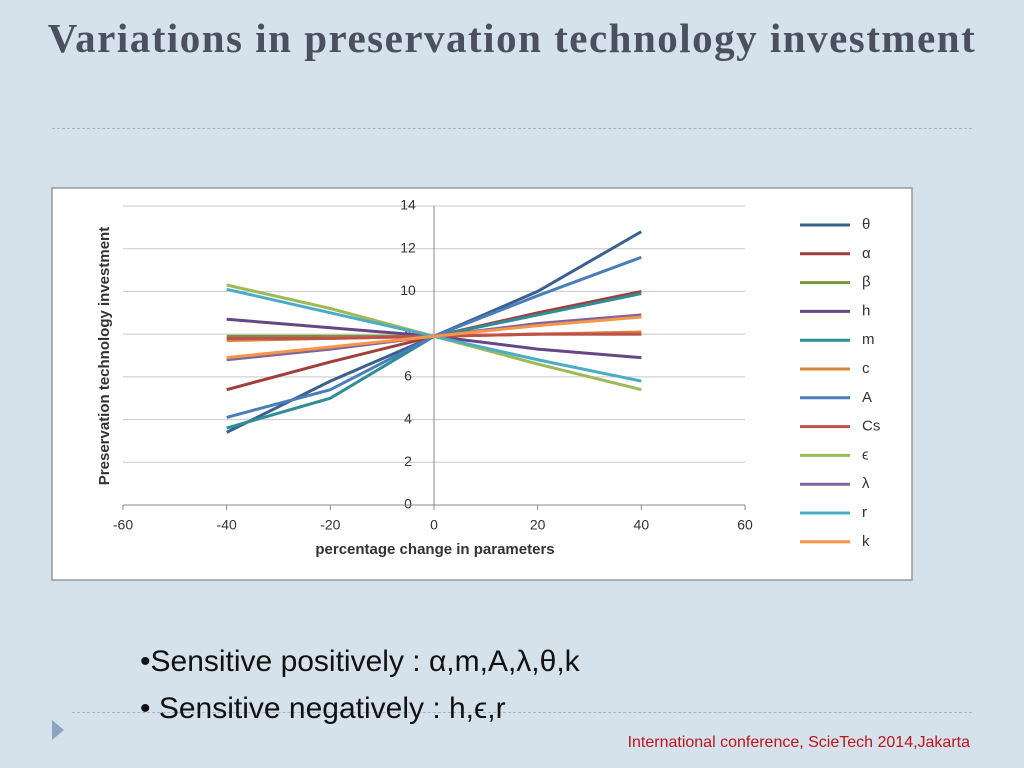 This screenshot has height=768, width=1024. What do you see at coordinates (330, 525) in the screenshot?
I see `x-tick-label: -20` at bounding box center [330, 525].